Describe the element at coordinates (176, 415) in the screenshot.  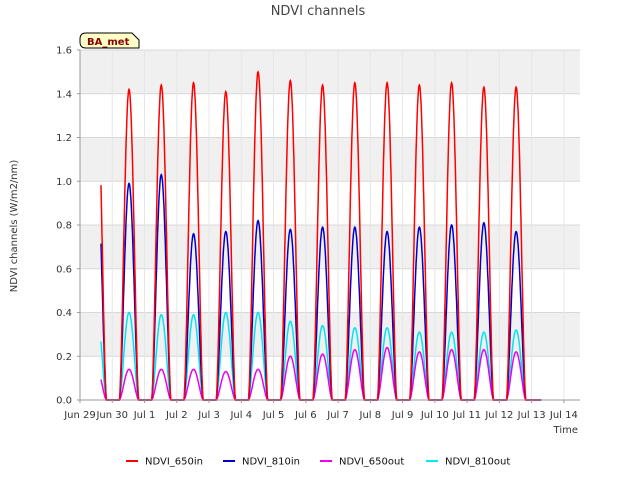
I see `x-tick-label: Jul 2` at that location.